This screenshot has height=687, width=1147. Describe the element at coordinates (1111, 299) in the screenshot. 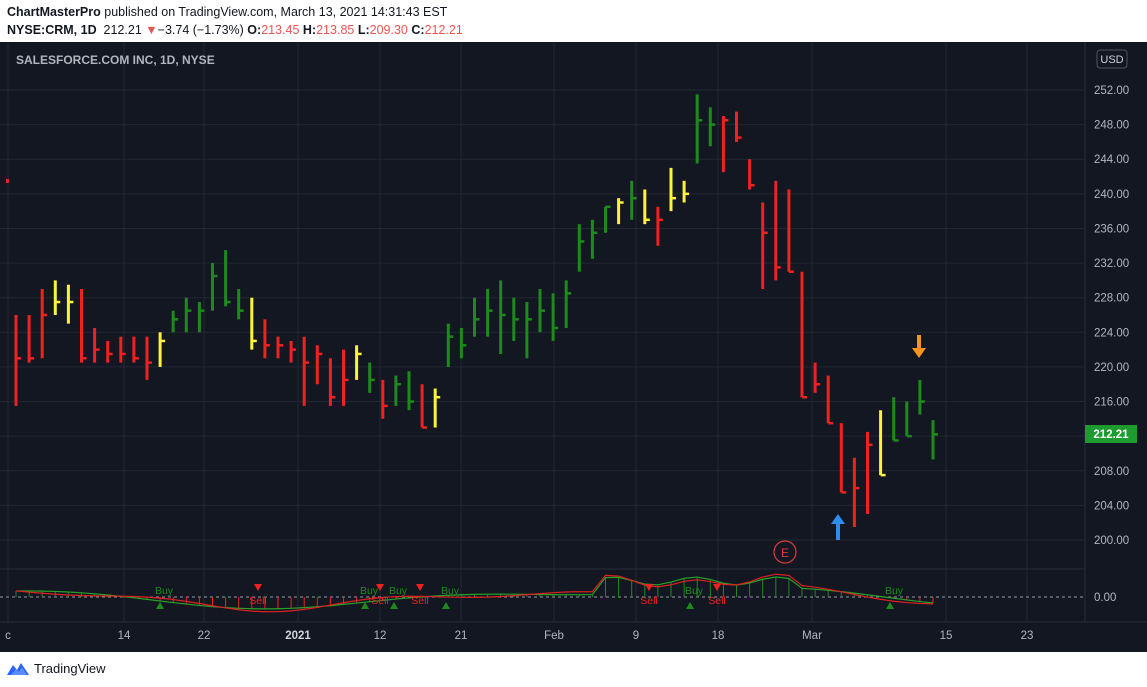

I see `price-tick-label: 228.00` at that location.